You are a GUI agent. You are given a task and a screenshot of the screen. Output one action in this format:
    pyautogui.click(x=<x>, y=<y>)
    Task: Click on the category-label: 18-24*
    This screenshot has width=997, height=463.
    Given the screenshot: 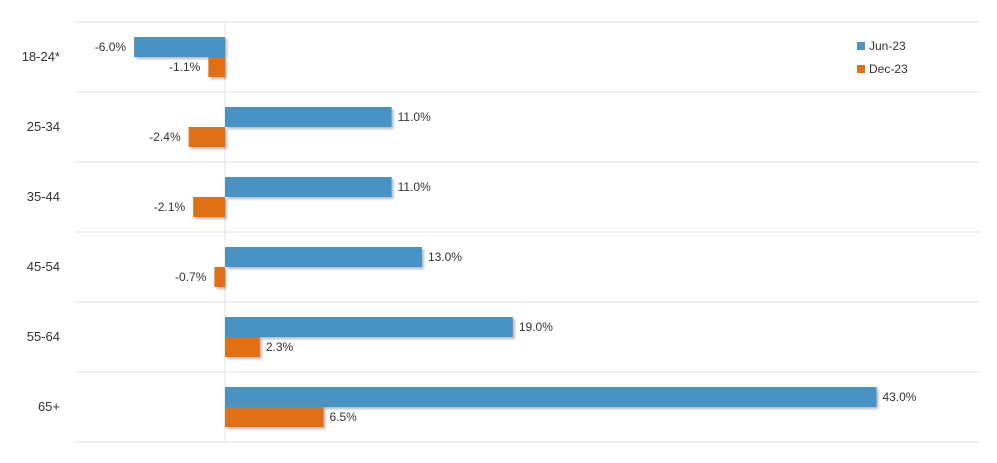 What is the action you would take?
    pyautogui.click(x=41, y=56)
    